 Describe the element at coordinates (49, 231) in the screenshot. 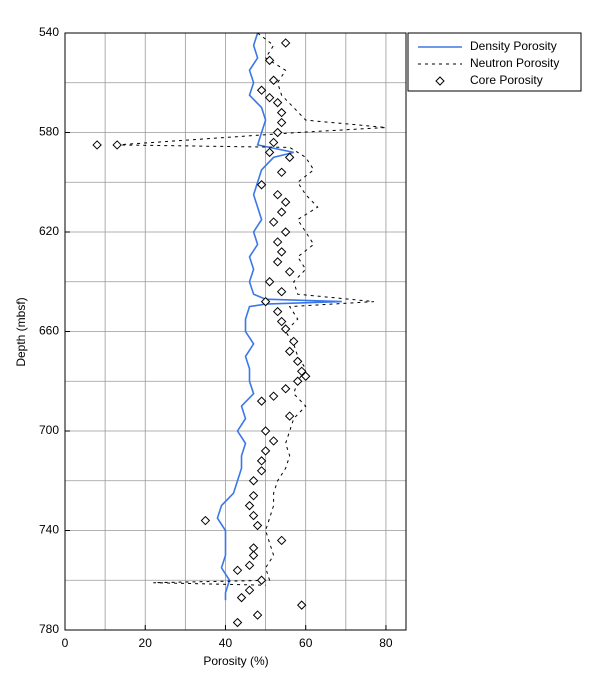

I see `y-tick-label: 620` at that location.